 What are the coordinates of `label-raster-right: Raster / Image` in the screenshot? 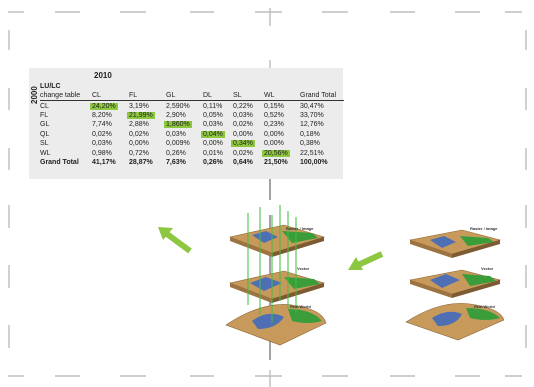 It's located at (484, 228).